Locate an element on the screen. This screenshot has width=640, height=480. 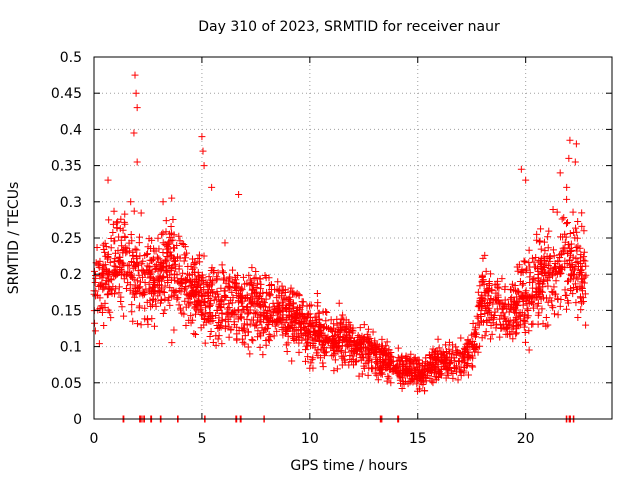
x-axis-label: GPS time / hours is located at coordinates (348, 466).